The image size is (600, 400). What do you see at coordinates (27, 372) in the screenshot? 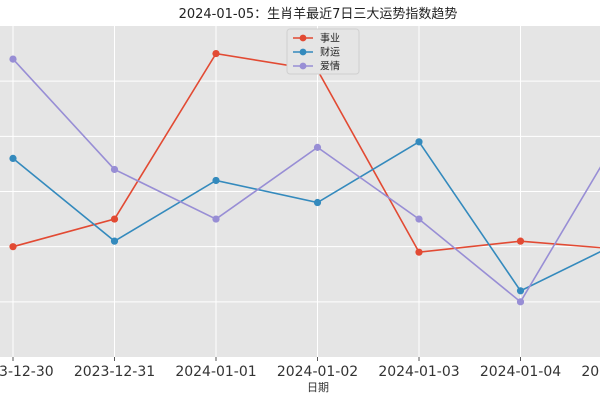
I see `x-tick-label: 2023-12-30` at bounding box center [27, 372].